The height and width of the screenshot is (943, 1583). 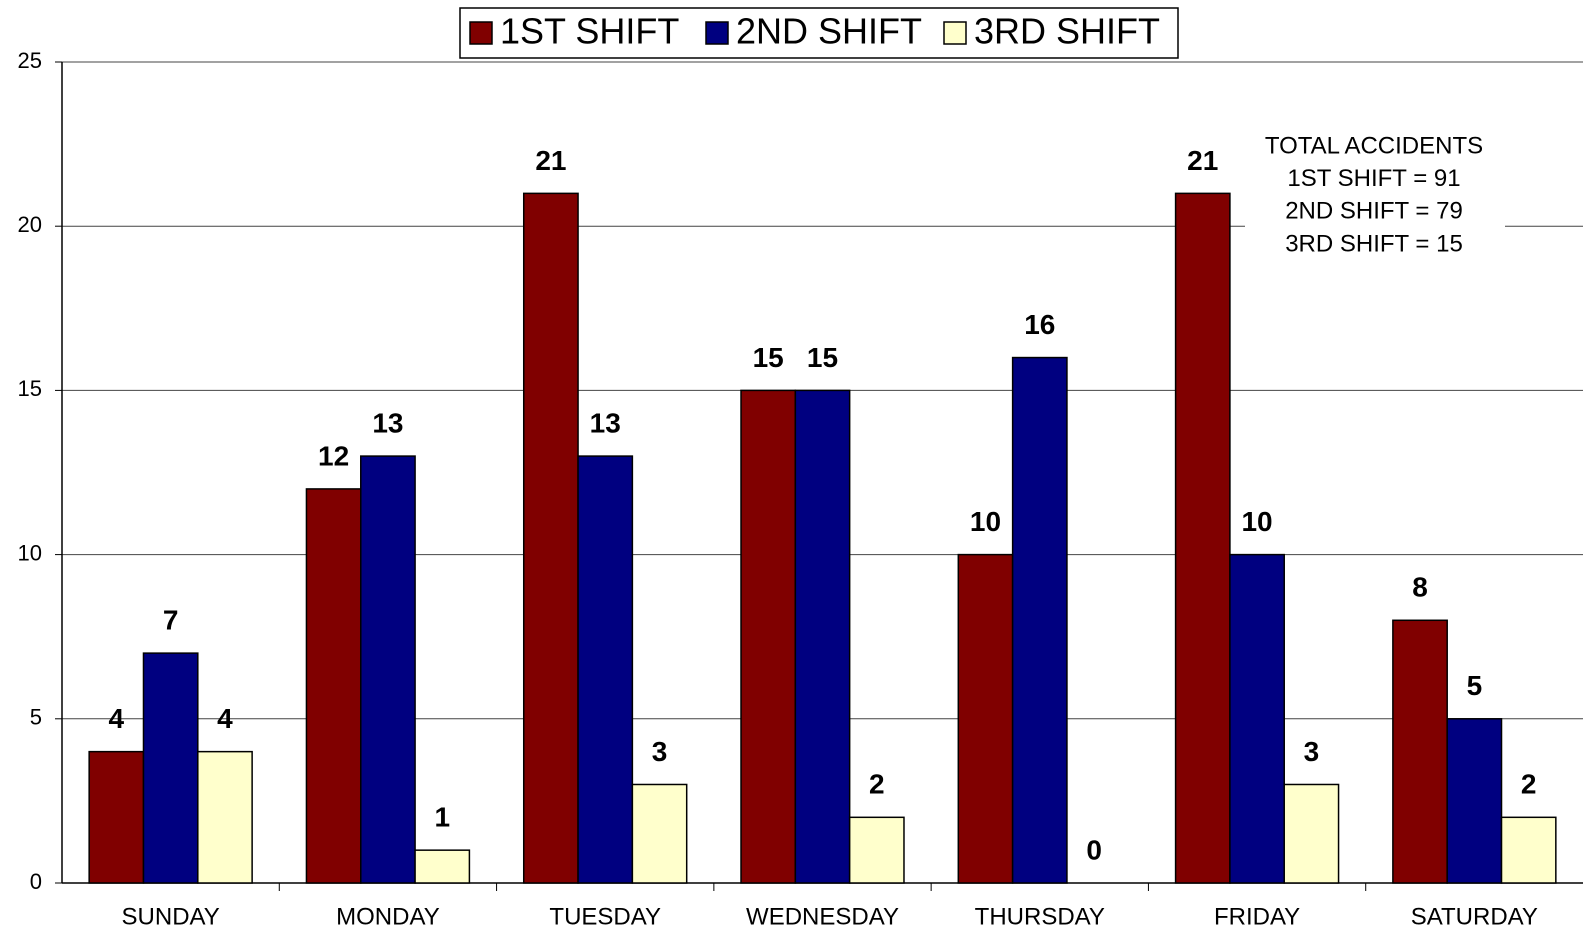 I want to click on legend-box, so click(x=819, y=33).